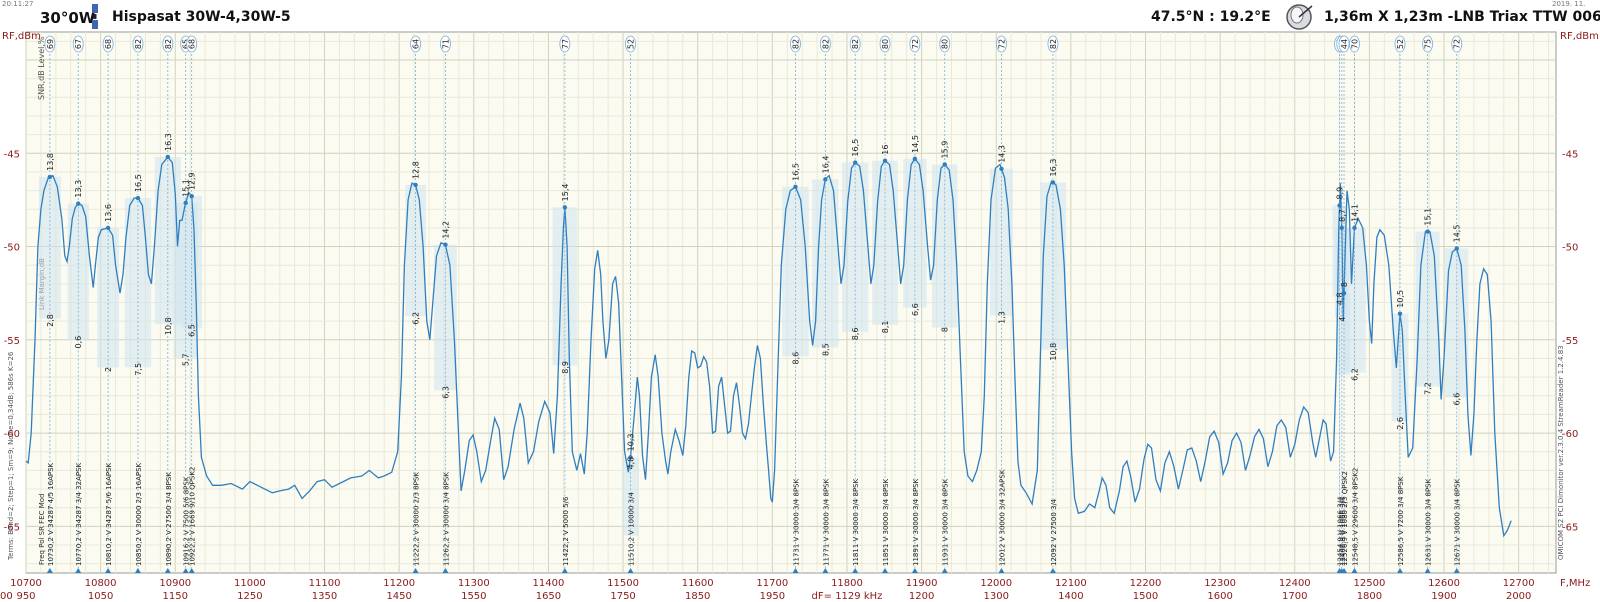 Image resolution: width=1600 pixels, height=602 pixels. I want to click on carrier-snr: 14,5, so click(915, 144).